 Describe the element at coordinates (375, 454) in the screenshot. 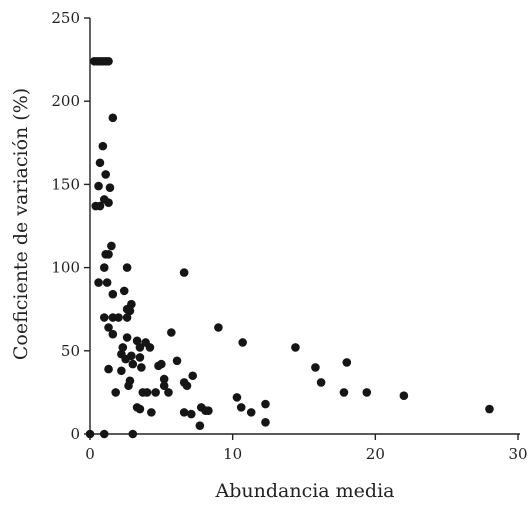

I see `x-tick-label: 20` at that location.